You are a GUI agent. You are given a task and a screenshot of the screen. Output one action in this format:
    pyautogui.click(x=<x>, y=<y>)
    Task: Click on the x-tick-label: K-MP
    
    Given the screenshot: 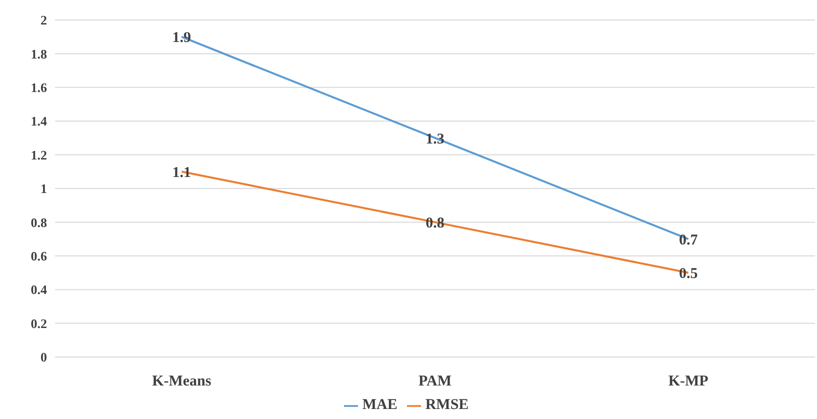 What is the action you would take?
    pyautogui.click(x=688, y=382)
    